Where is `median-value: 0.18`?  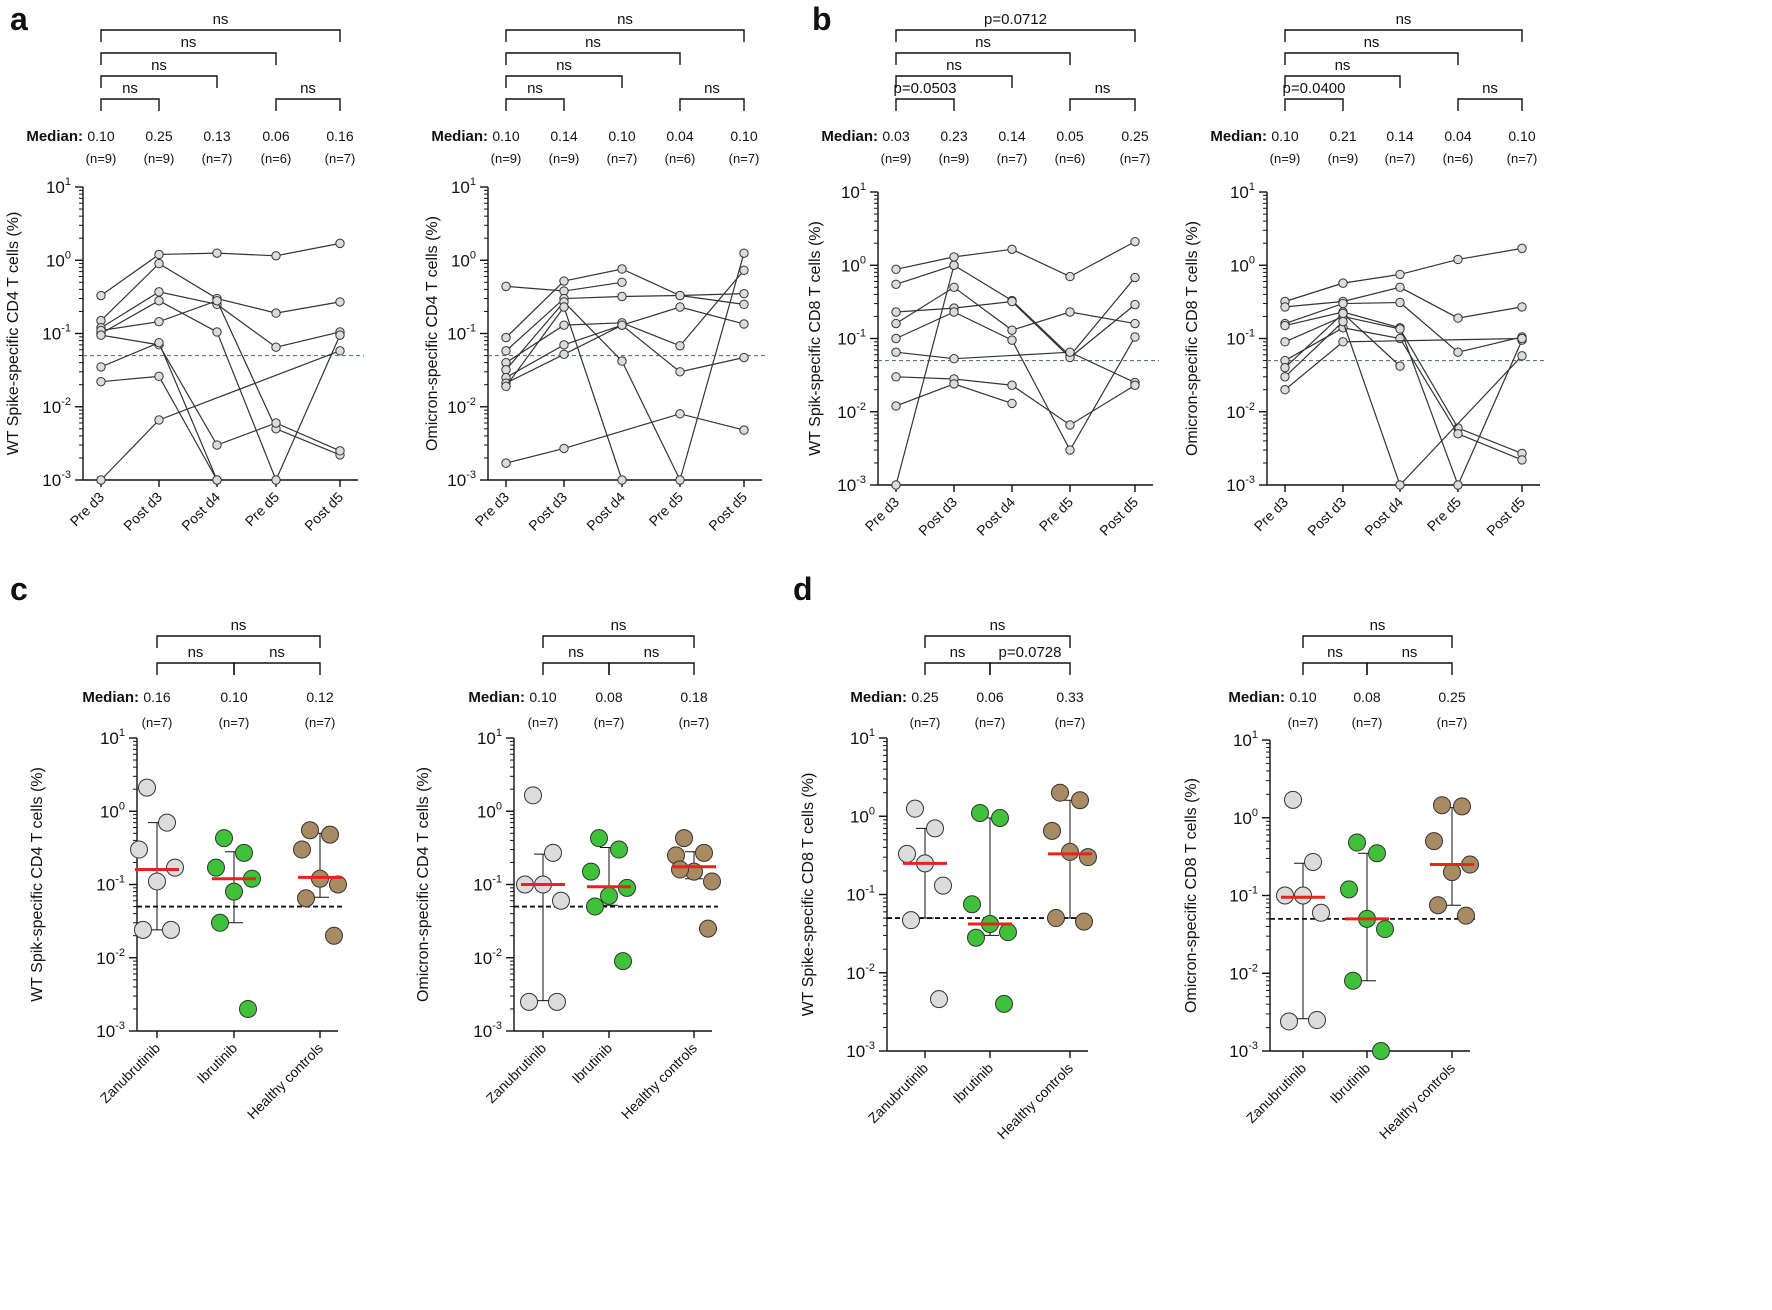 median-value: 0.18 is located at coordinates (693, 697).